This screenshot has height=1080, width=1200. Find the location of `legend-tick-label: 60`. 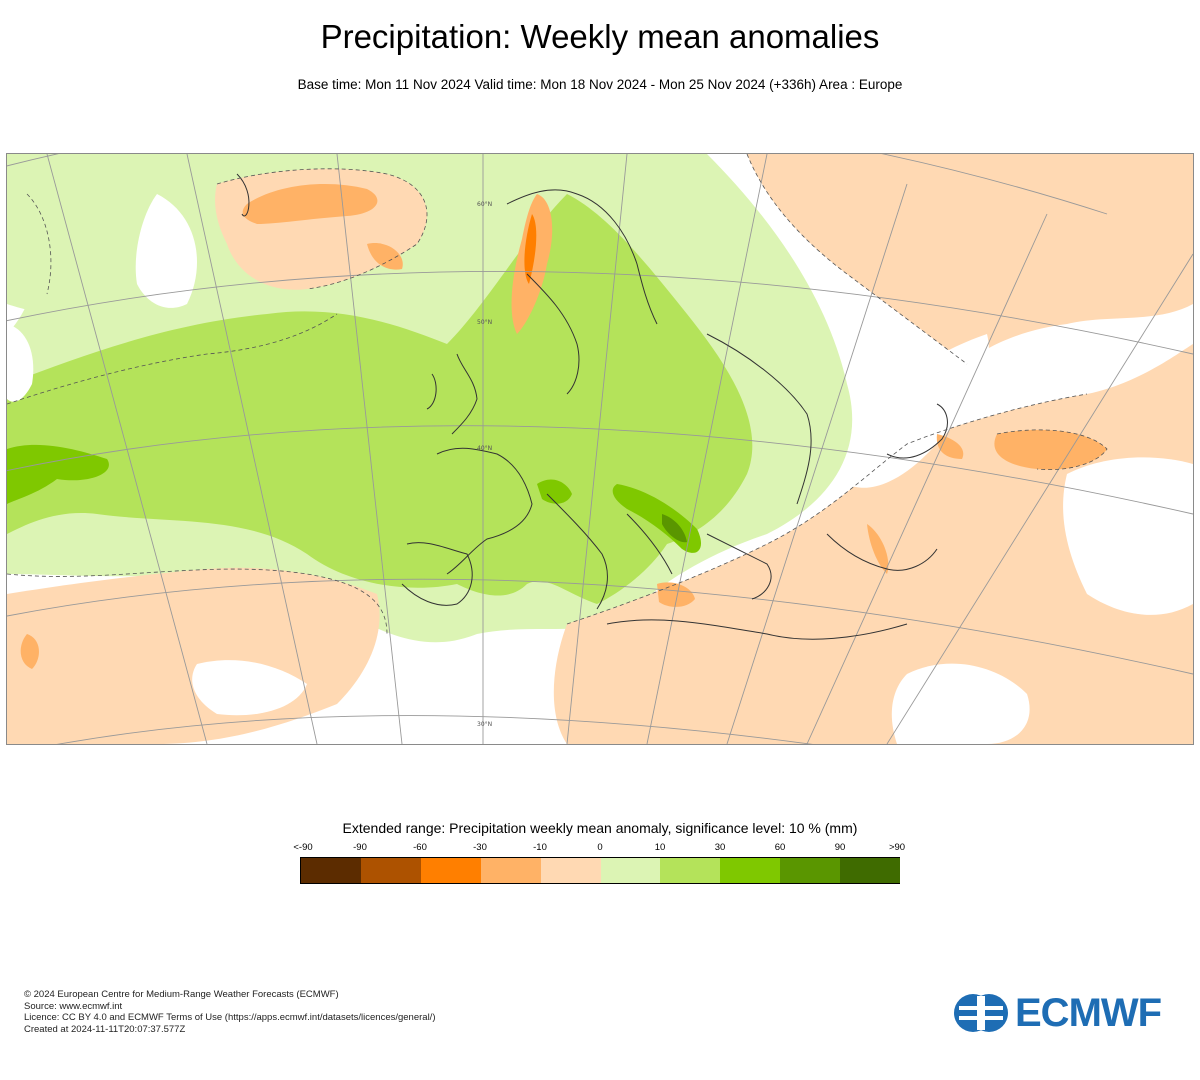

legend-tick-label: 60 is located at coordinates (780, 847).